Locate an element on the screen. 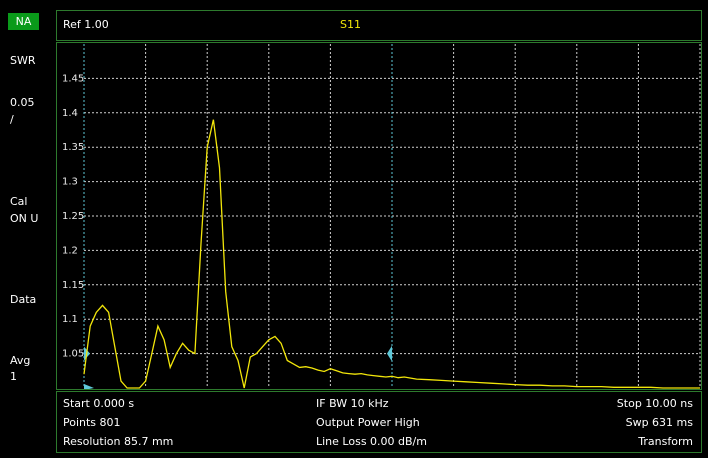 This screenshot has width=708, height=458. y-tick-label: 1.45 is located at coordinates (73, 78).